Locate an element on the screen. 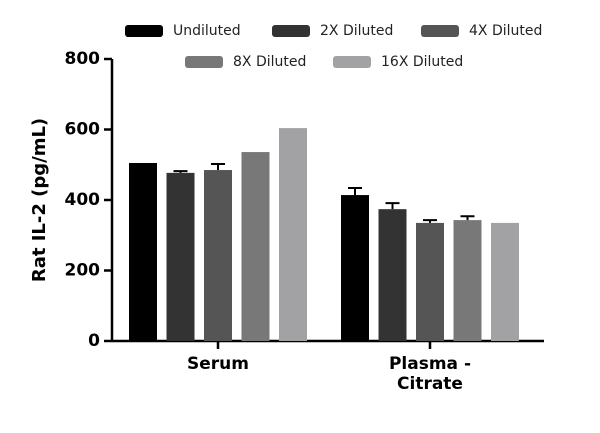 Image resolution: width=600 pixels, height=433 pixels. legend-label: Undiluted is located at coordinates (207, 31).